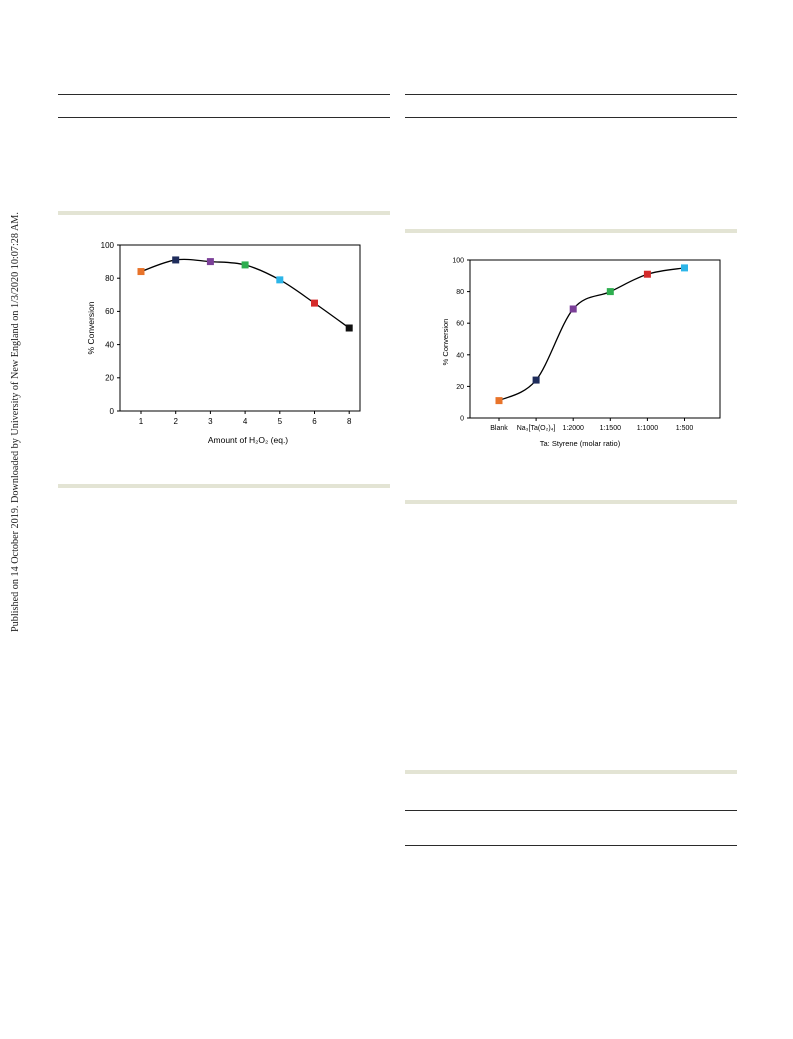 The height and width of the screenshot is (1039, 793). What do you see at coordinates (571, 772) in the screenshot?
I see `right-section-rule` at bounding box center [571, 772].